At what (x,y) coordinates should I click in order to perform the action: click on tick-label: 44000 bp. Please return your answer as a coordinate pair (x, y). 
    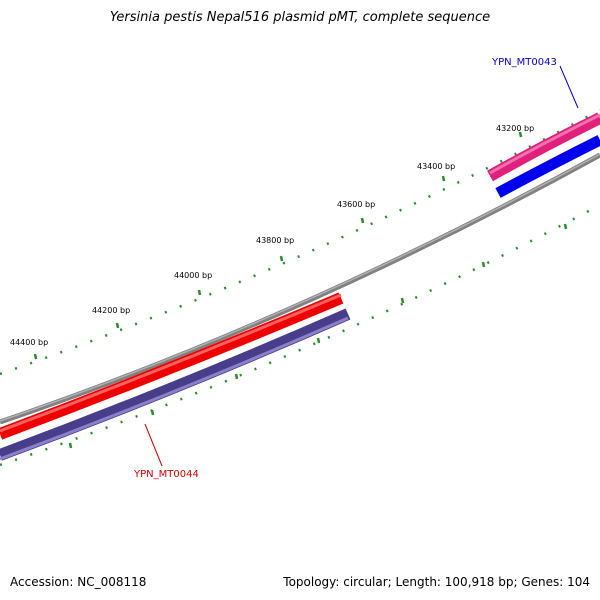
    Looking at the image, I should click on (193, 275).